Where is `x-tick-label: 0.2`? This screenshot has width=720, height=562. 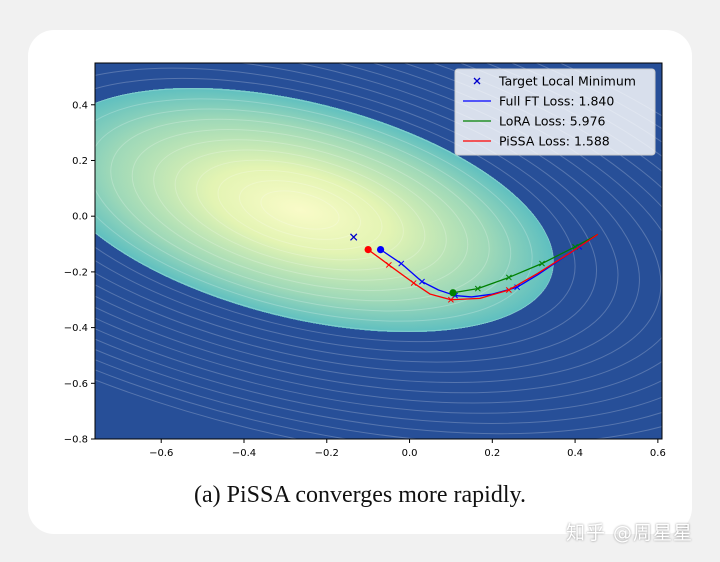 x-tick-label: 0.2 is located at coordinates (492, 453).